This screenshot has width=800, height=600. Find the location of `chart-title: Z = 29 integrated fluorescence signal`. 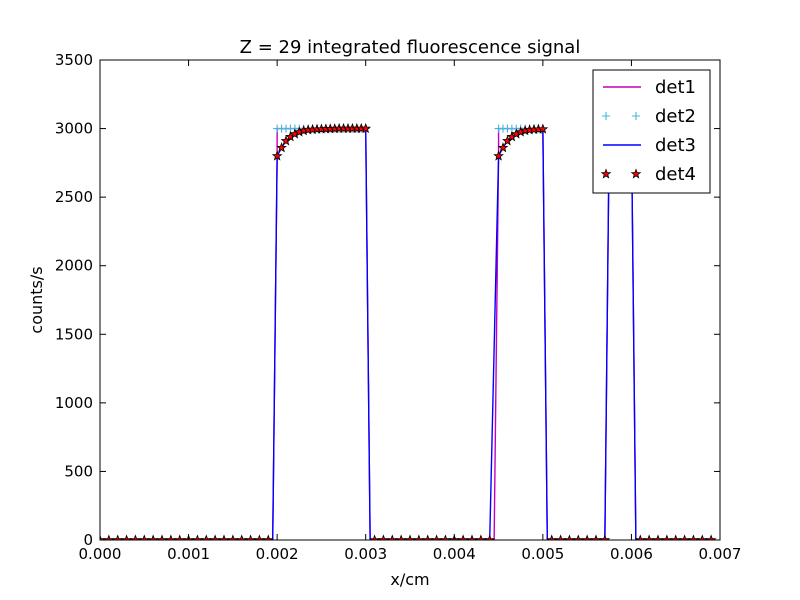

chart-title: Z = 29 integrated fluorescence signal is located at coordinates (410, 47).